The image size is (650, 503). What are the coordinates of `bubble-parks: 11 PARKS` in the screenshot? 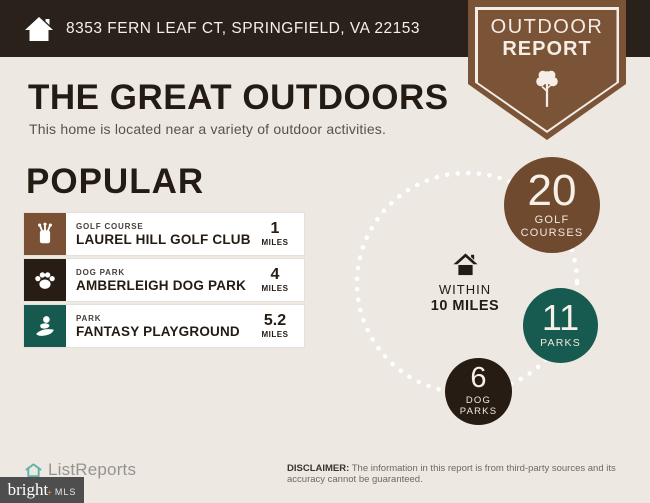 It's located at (560, 325).